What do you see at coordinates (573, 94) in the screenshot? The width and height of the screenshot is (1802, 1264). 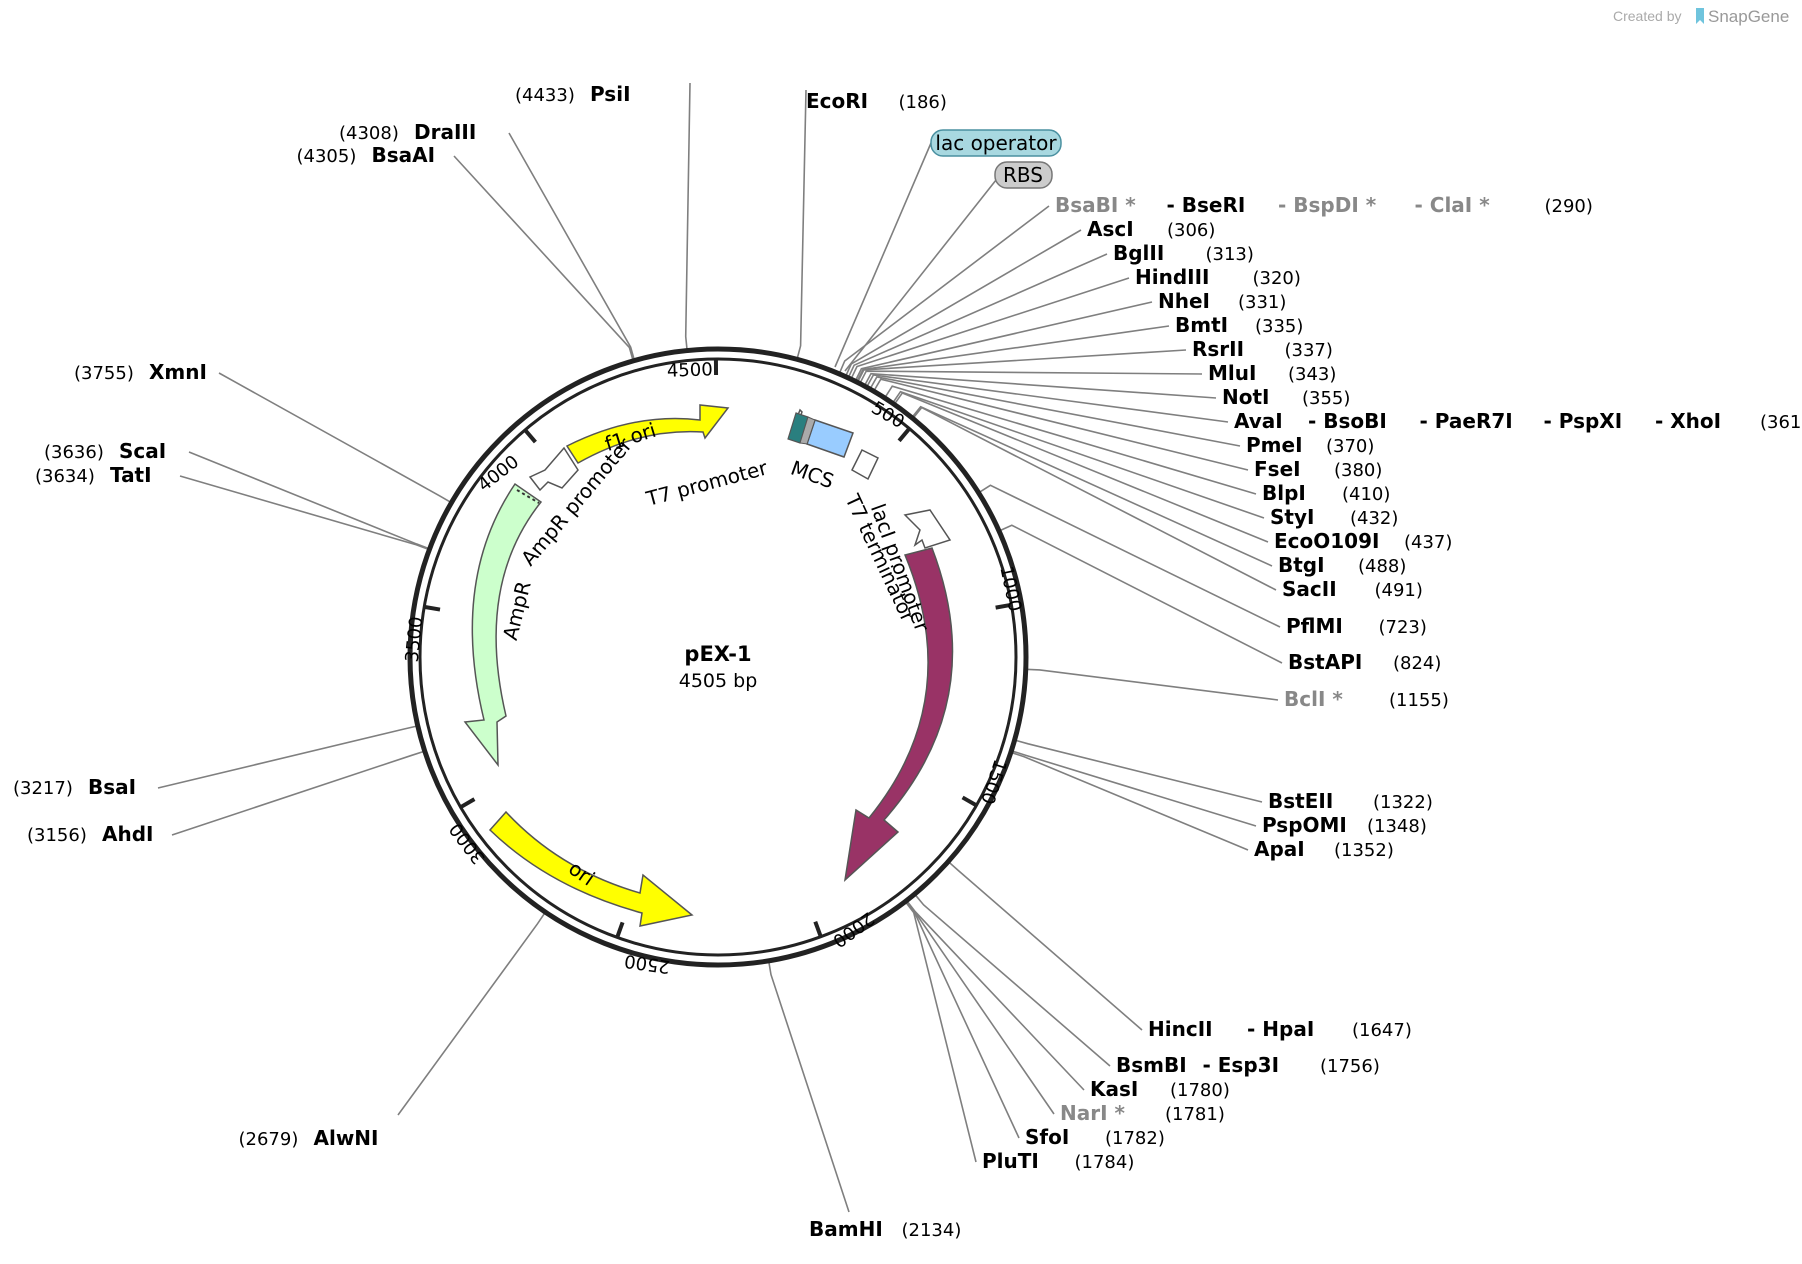 I see `restriction-site-label: (4433) PsiI` at bounding box center [573, 94].